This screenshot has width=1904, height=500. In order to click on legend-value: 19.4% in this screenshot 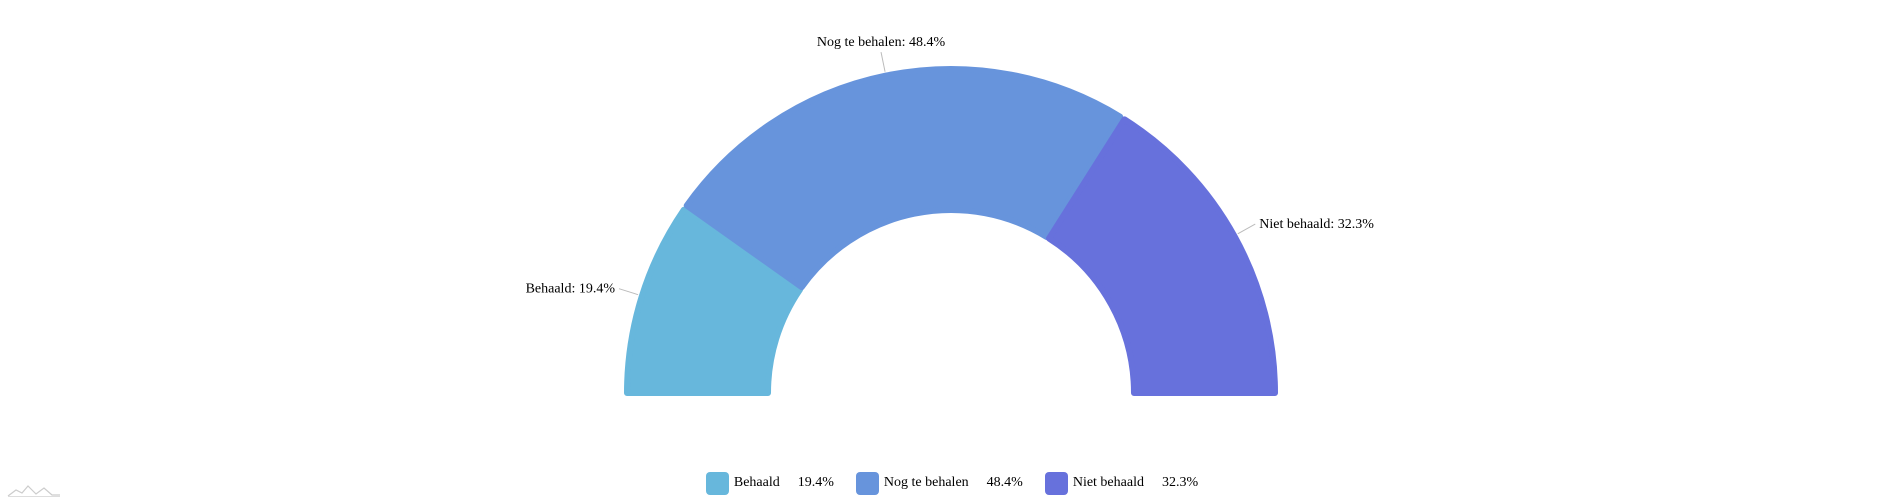, I will do `click(815, 482)`.